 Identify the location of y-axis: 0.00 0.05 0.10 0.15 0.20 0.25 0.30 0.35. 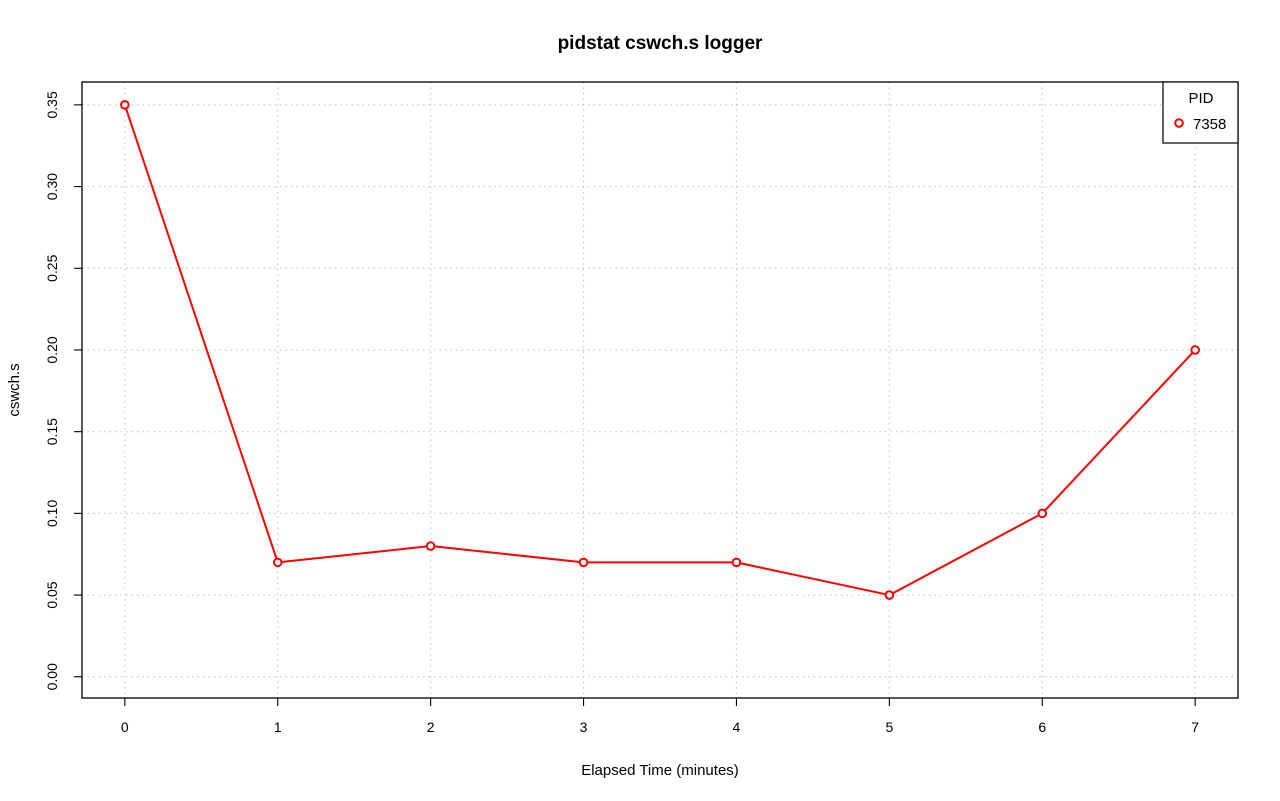
(63, 390).